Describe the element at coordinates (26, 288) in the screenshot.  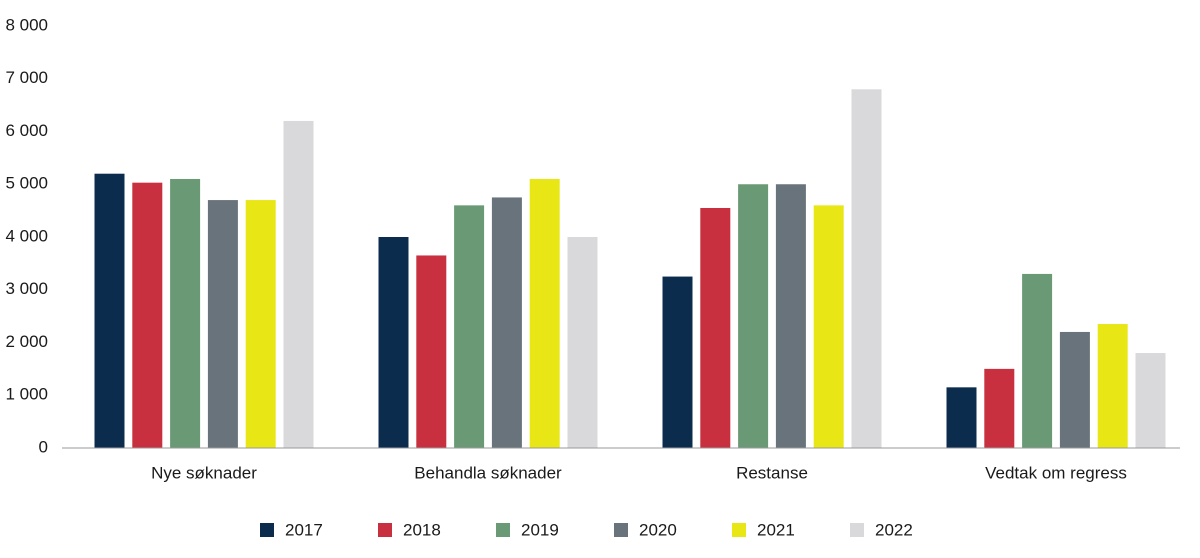
I see `y-tick-label: 3 000` at that location.